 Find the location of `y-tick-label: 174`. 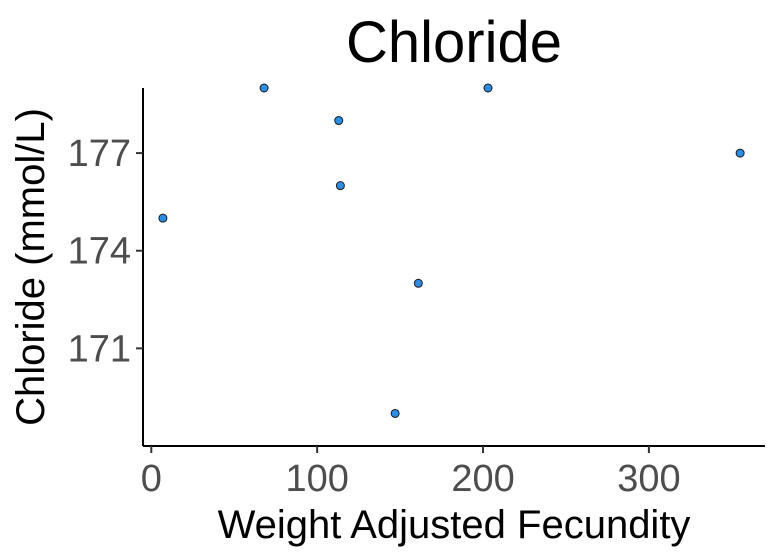

y-tick-label: 174 is located at coordinates (99, 252).